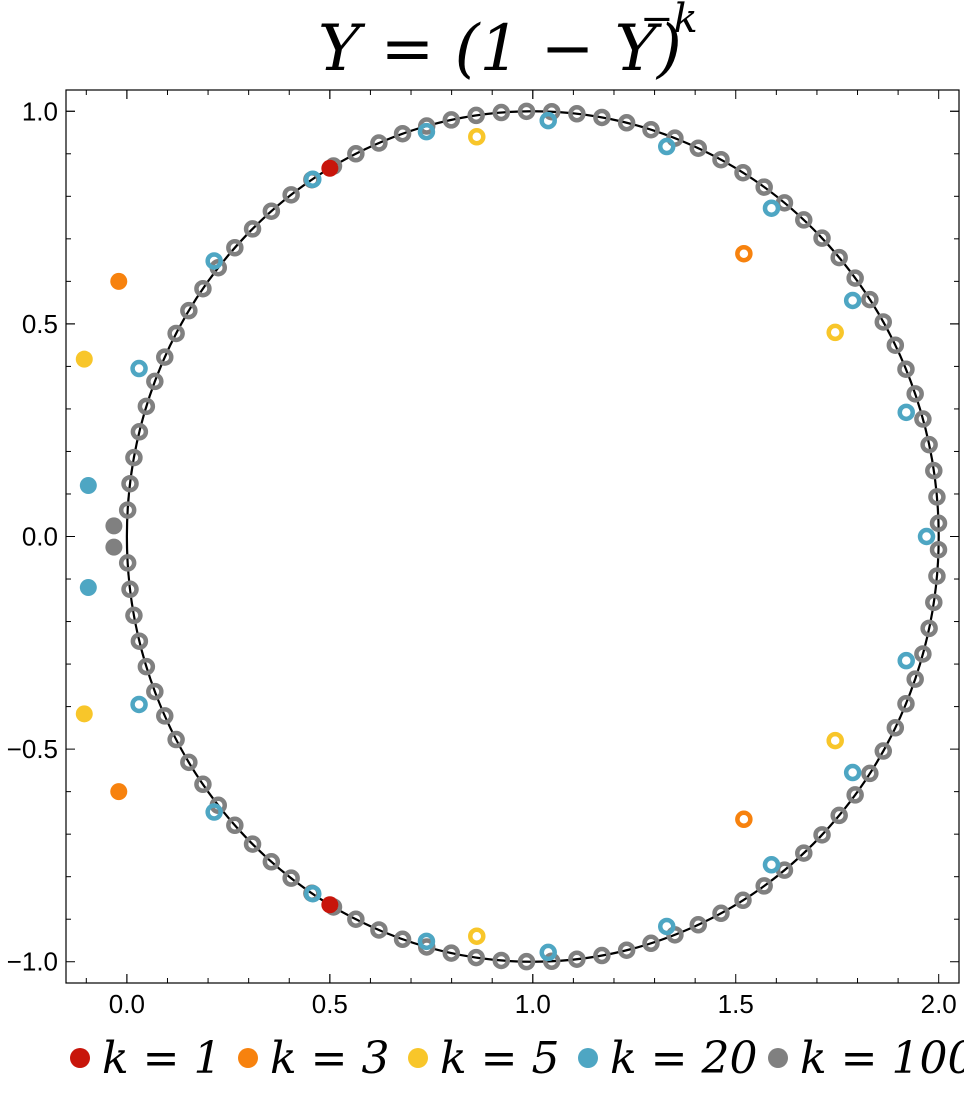  I want to click on x-tick-label: 1.0, so click(533, 1004).